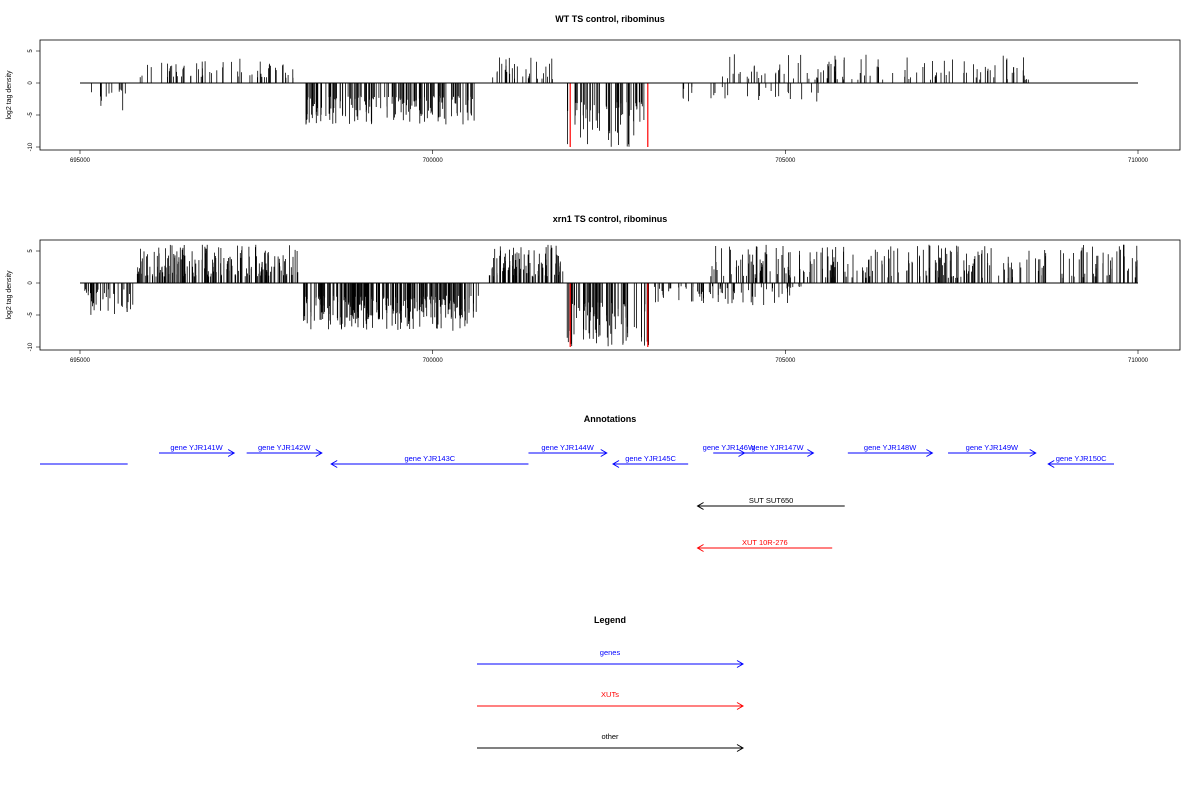  What do you see at coordinates (610, 736) in the screenshot?
I see `legend-label: other` at bounding box center [610, 736].